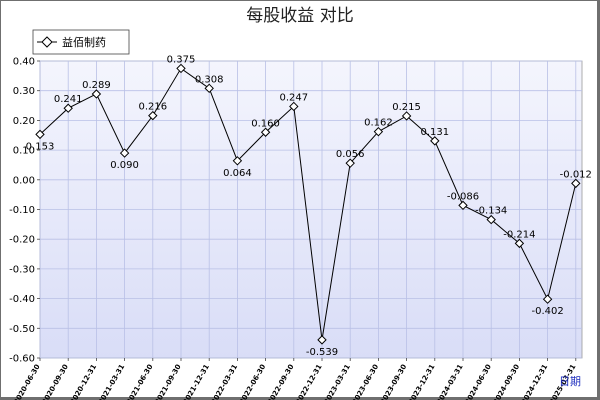  What do you see at coordinates (547, 311) in the screenshot?
I see `data-label: -0.402` at bounding box center [547, 311].